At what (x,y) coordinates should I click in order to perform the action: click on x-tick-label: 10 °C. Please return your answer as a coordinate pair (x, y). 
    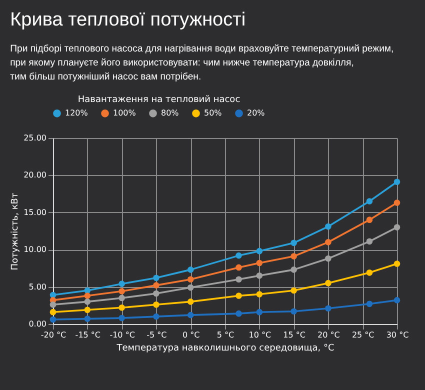
    Looking at the image, I should click on (260, 335).